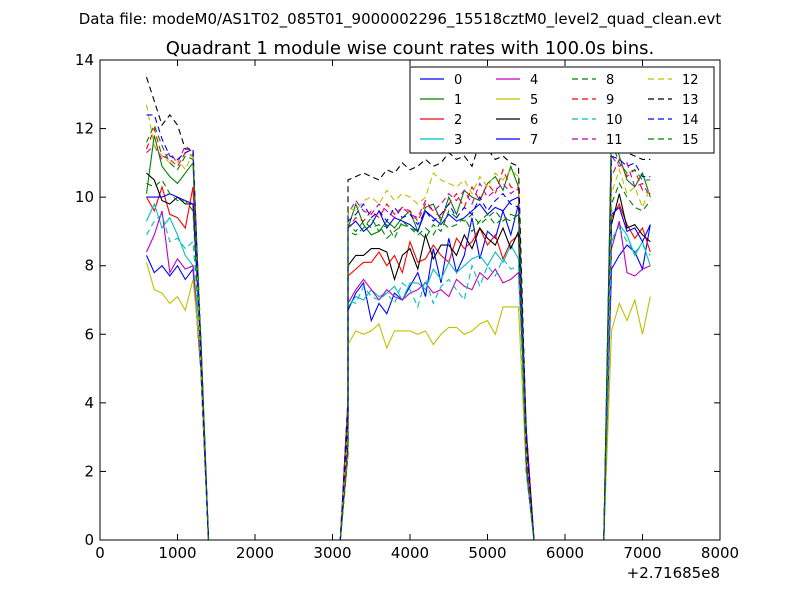  What do you see at coordinates (332, 553) in the screenshot?
I see `x-tick-label: 3000` at bounding box center [332, 553].